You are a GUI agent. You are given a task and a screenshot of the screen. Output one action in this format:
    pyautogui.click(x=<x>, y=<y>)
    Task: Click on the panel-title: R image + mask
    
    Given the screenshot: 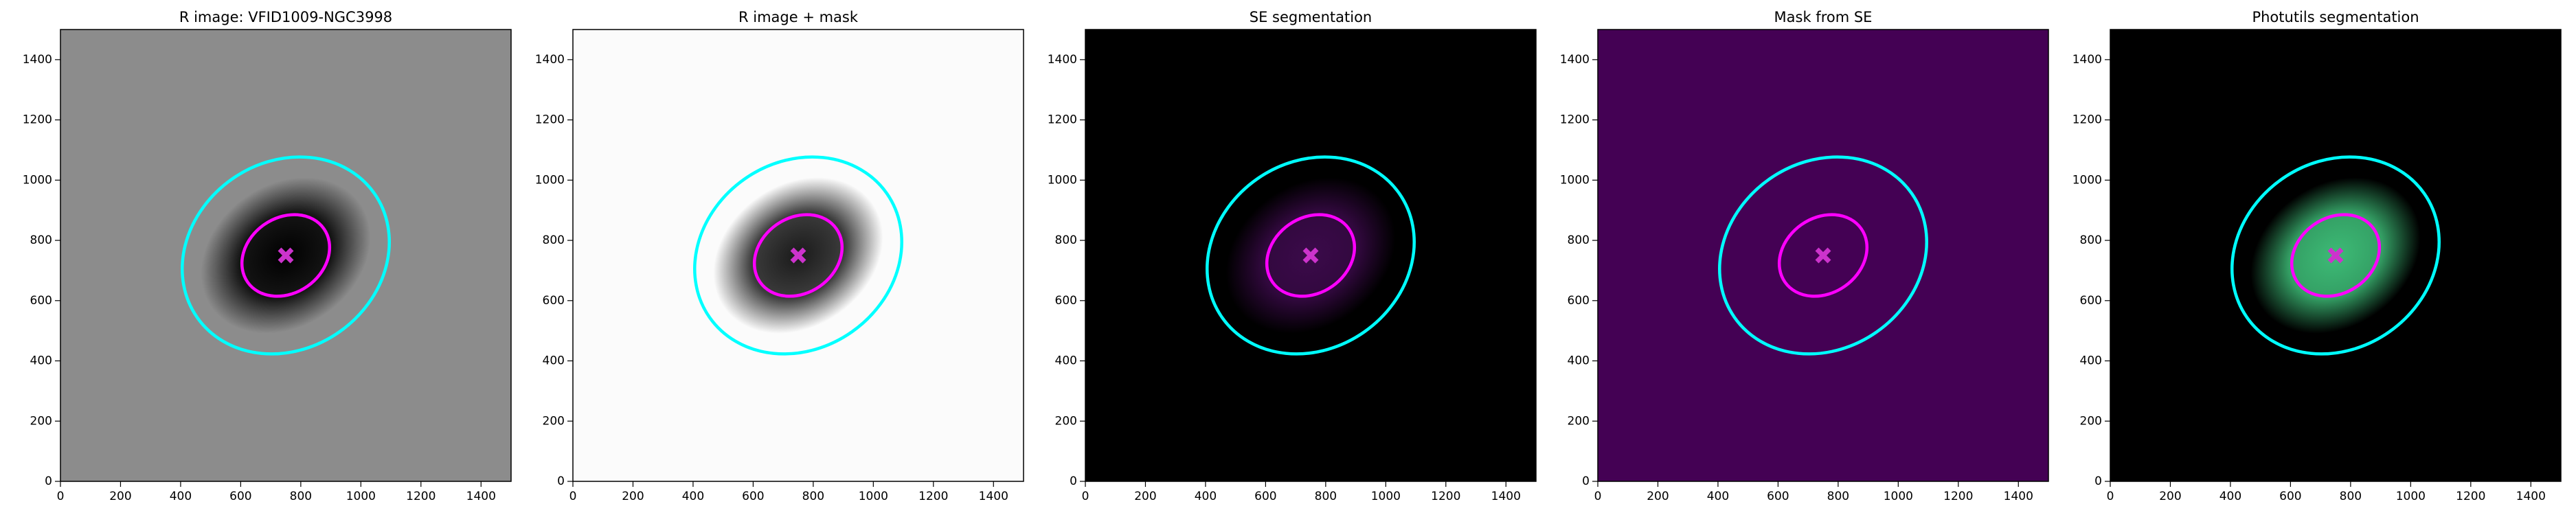 What is the action you would take?
    pyautogui.click(x=798, y=17)
    